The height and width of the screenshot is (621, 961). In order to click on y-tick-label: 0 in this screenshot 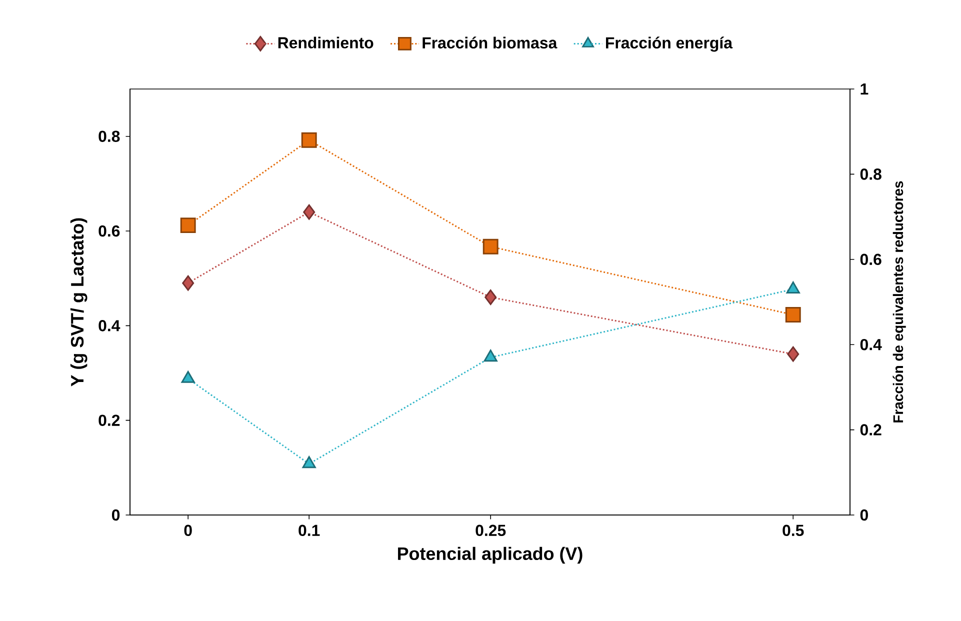, I will do `click(116, 515)`.